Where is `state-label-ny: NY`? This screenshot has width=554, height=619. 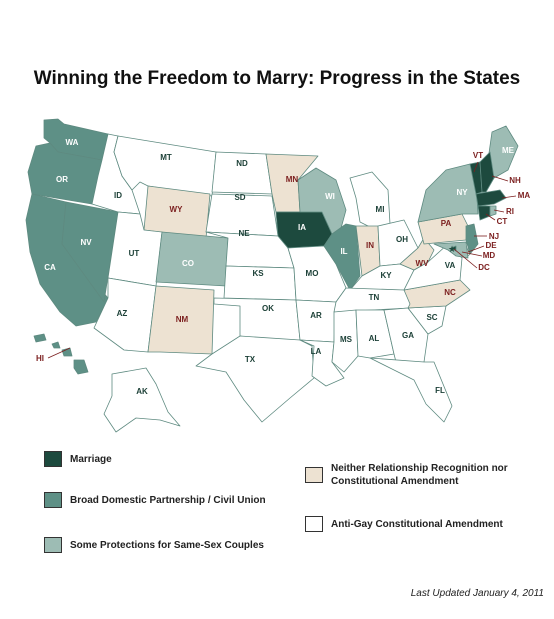 state-label-ny: NY is located at coordinates (462, 192).